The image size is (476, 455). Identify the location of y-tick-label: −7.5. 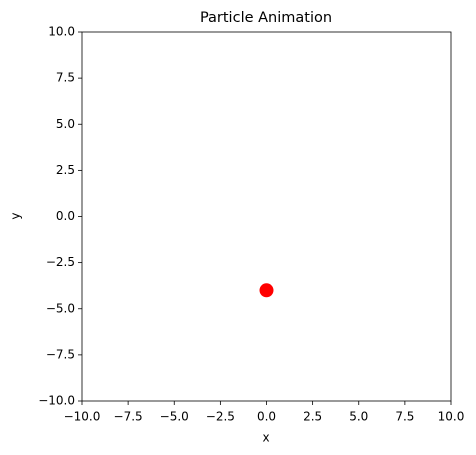
(60, 354).